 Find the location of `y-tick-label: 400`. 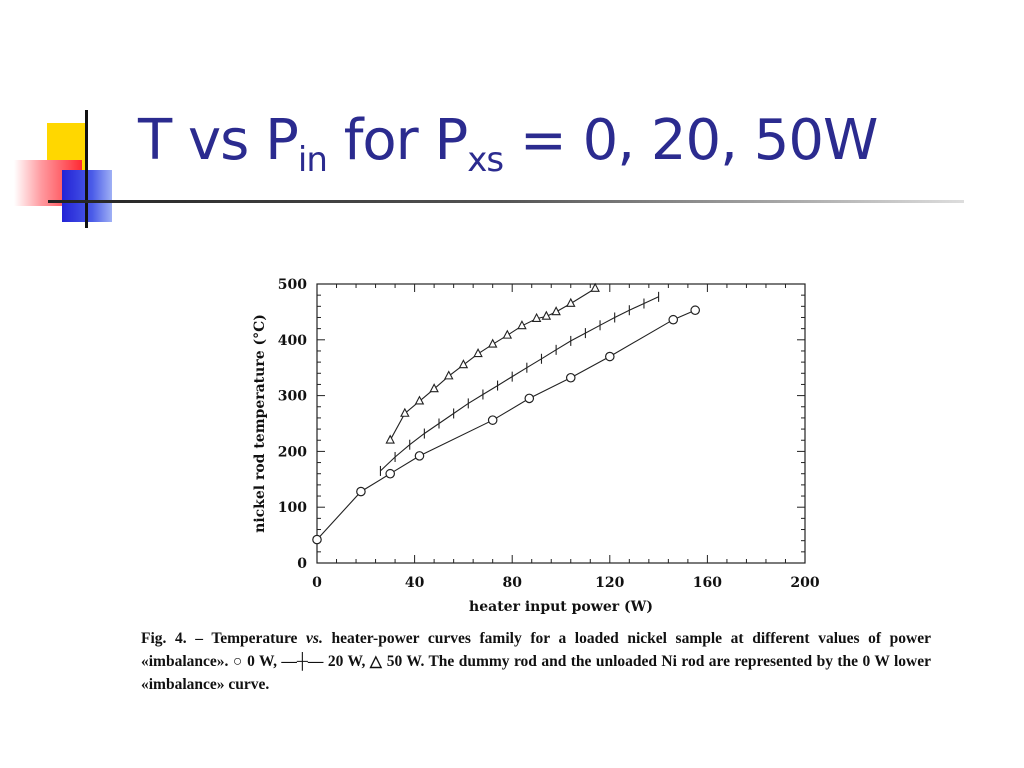

y-tick-label: 400 is located at coordinates (292, 341).